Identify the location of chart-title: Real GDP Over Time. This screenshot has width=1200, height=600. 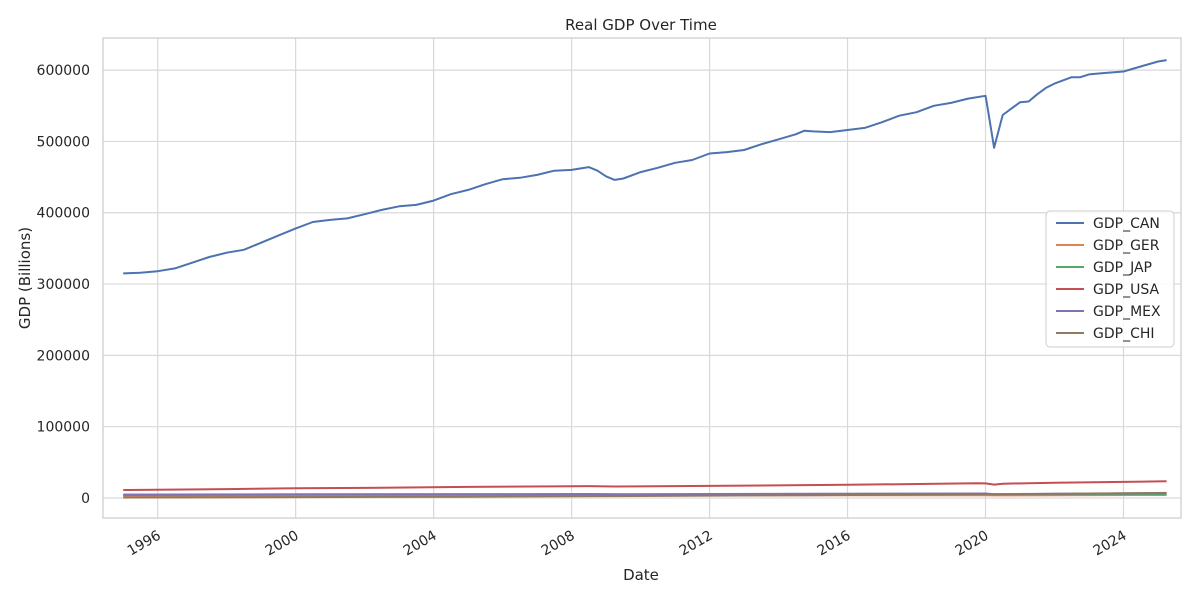
(641, 25).